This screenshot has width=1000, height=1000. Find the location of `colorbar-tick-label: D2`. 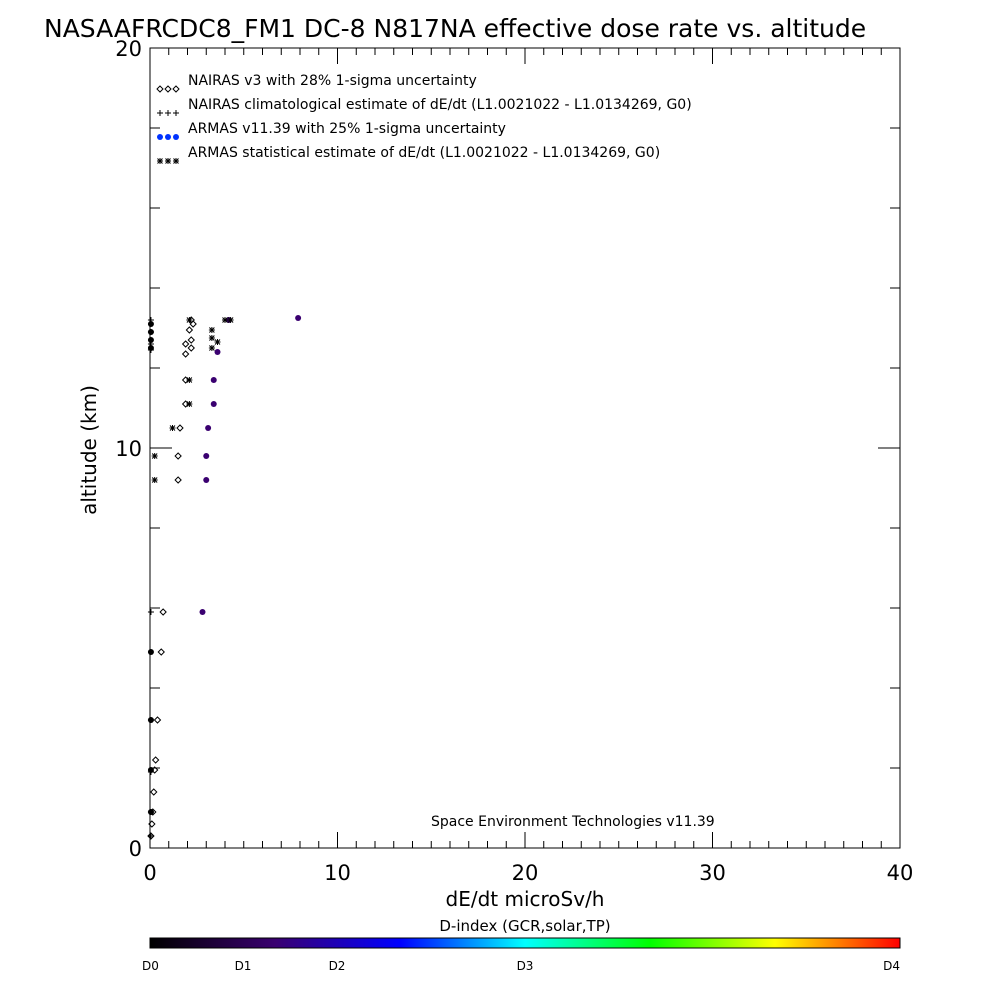

colorbar-tick-label: D2 is located at coordinates (337, 966).